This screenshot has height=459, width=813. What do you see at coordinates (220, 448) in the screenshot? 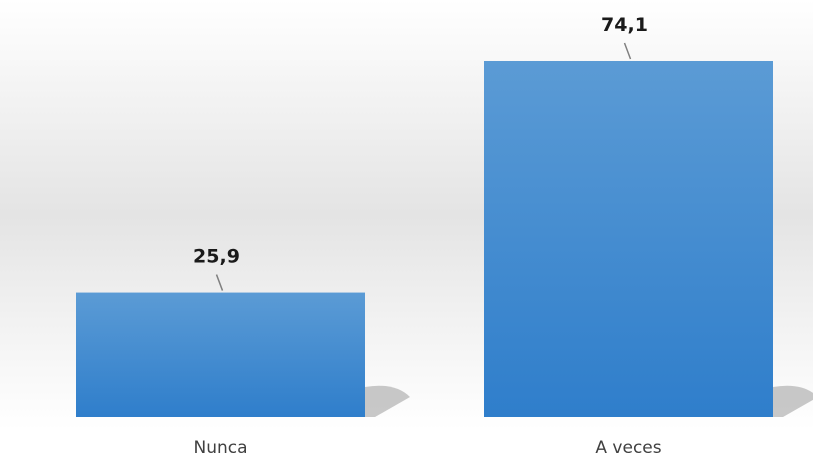
I see `category-label: Nunca` at bounding box center [220, 448].